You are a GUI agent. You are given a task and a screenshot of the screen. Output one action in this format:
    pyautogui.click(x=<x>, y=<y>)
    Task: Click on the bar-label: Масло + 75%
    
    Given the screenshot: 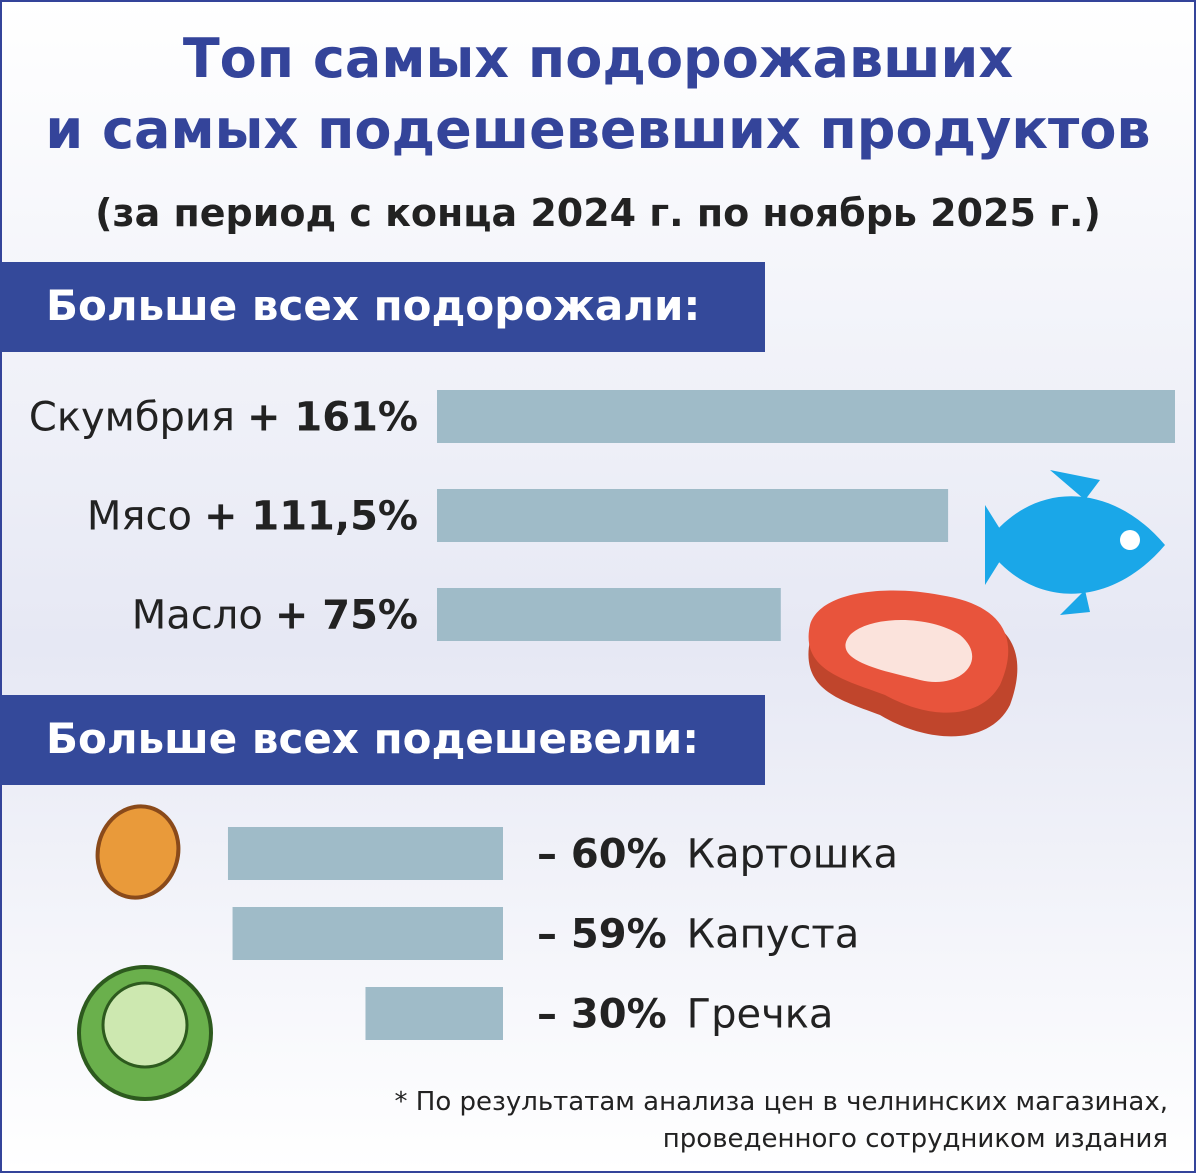 What is the action you would take?
    pyautogui.click(x=275, y=616)
    